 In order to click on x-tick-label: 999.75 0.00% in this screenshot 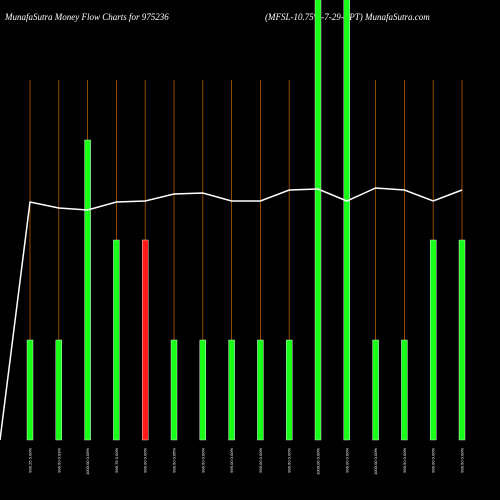, I will do `click(116, 460)`.